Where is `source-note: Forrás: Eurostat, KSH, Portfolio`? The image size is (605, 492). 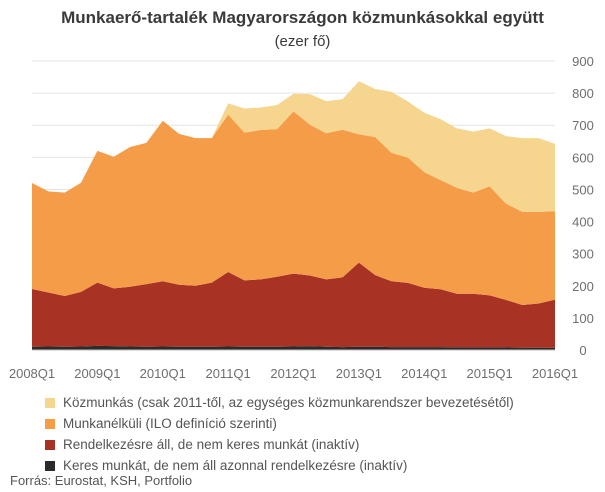 source-note: Forrás: Eurostat, KSH, Portfolio is located at coordinates (101, 480).